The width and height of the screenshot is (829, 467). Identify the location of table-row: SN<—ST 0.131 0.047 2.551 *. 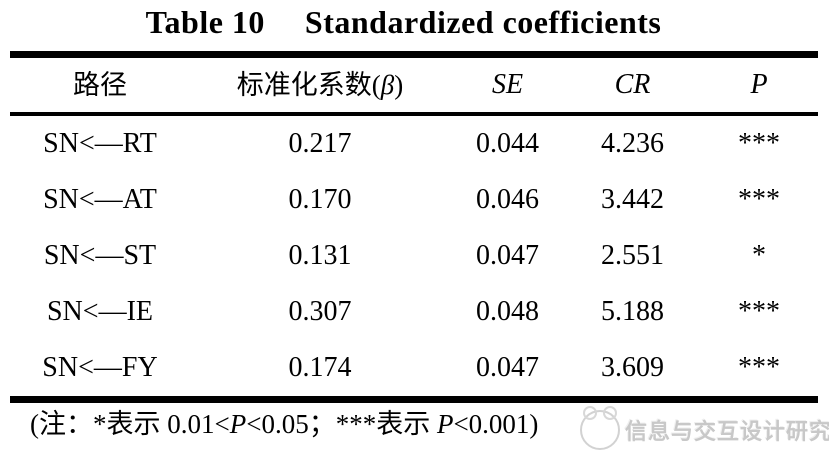
(414, 256).